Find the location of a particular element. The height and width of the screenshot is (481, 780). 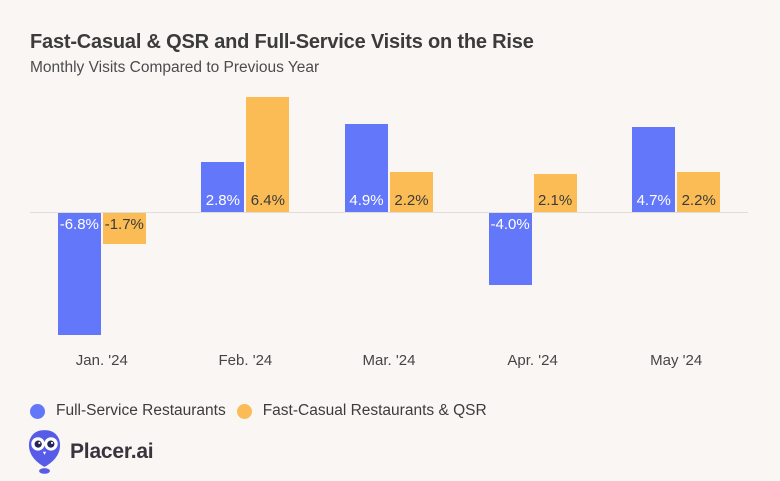

x-axis-label: Feb. '24 is located at coordinates (245, 360).